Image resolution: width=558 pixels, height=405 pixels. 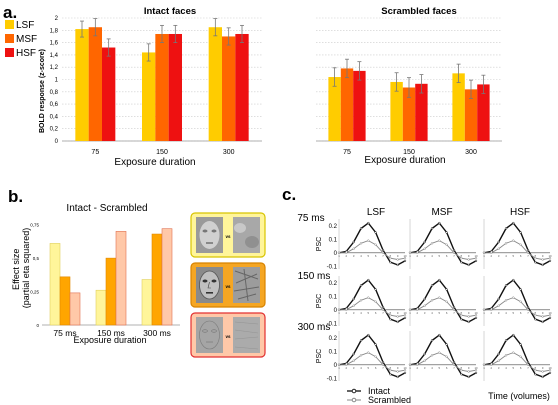 I want to click on y-tick-label: -0.1, so click(x=332, y=379).